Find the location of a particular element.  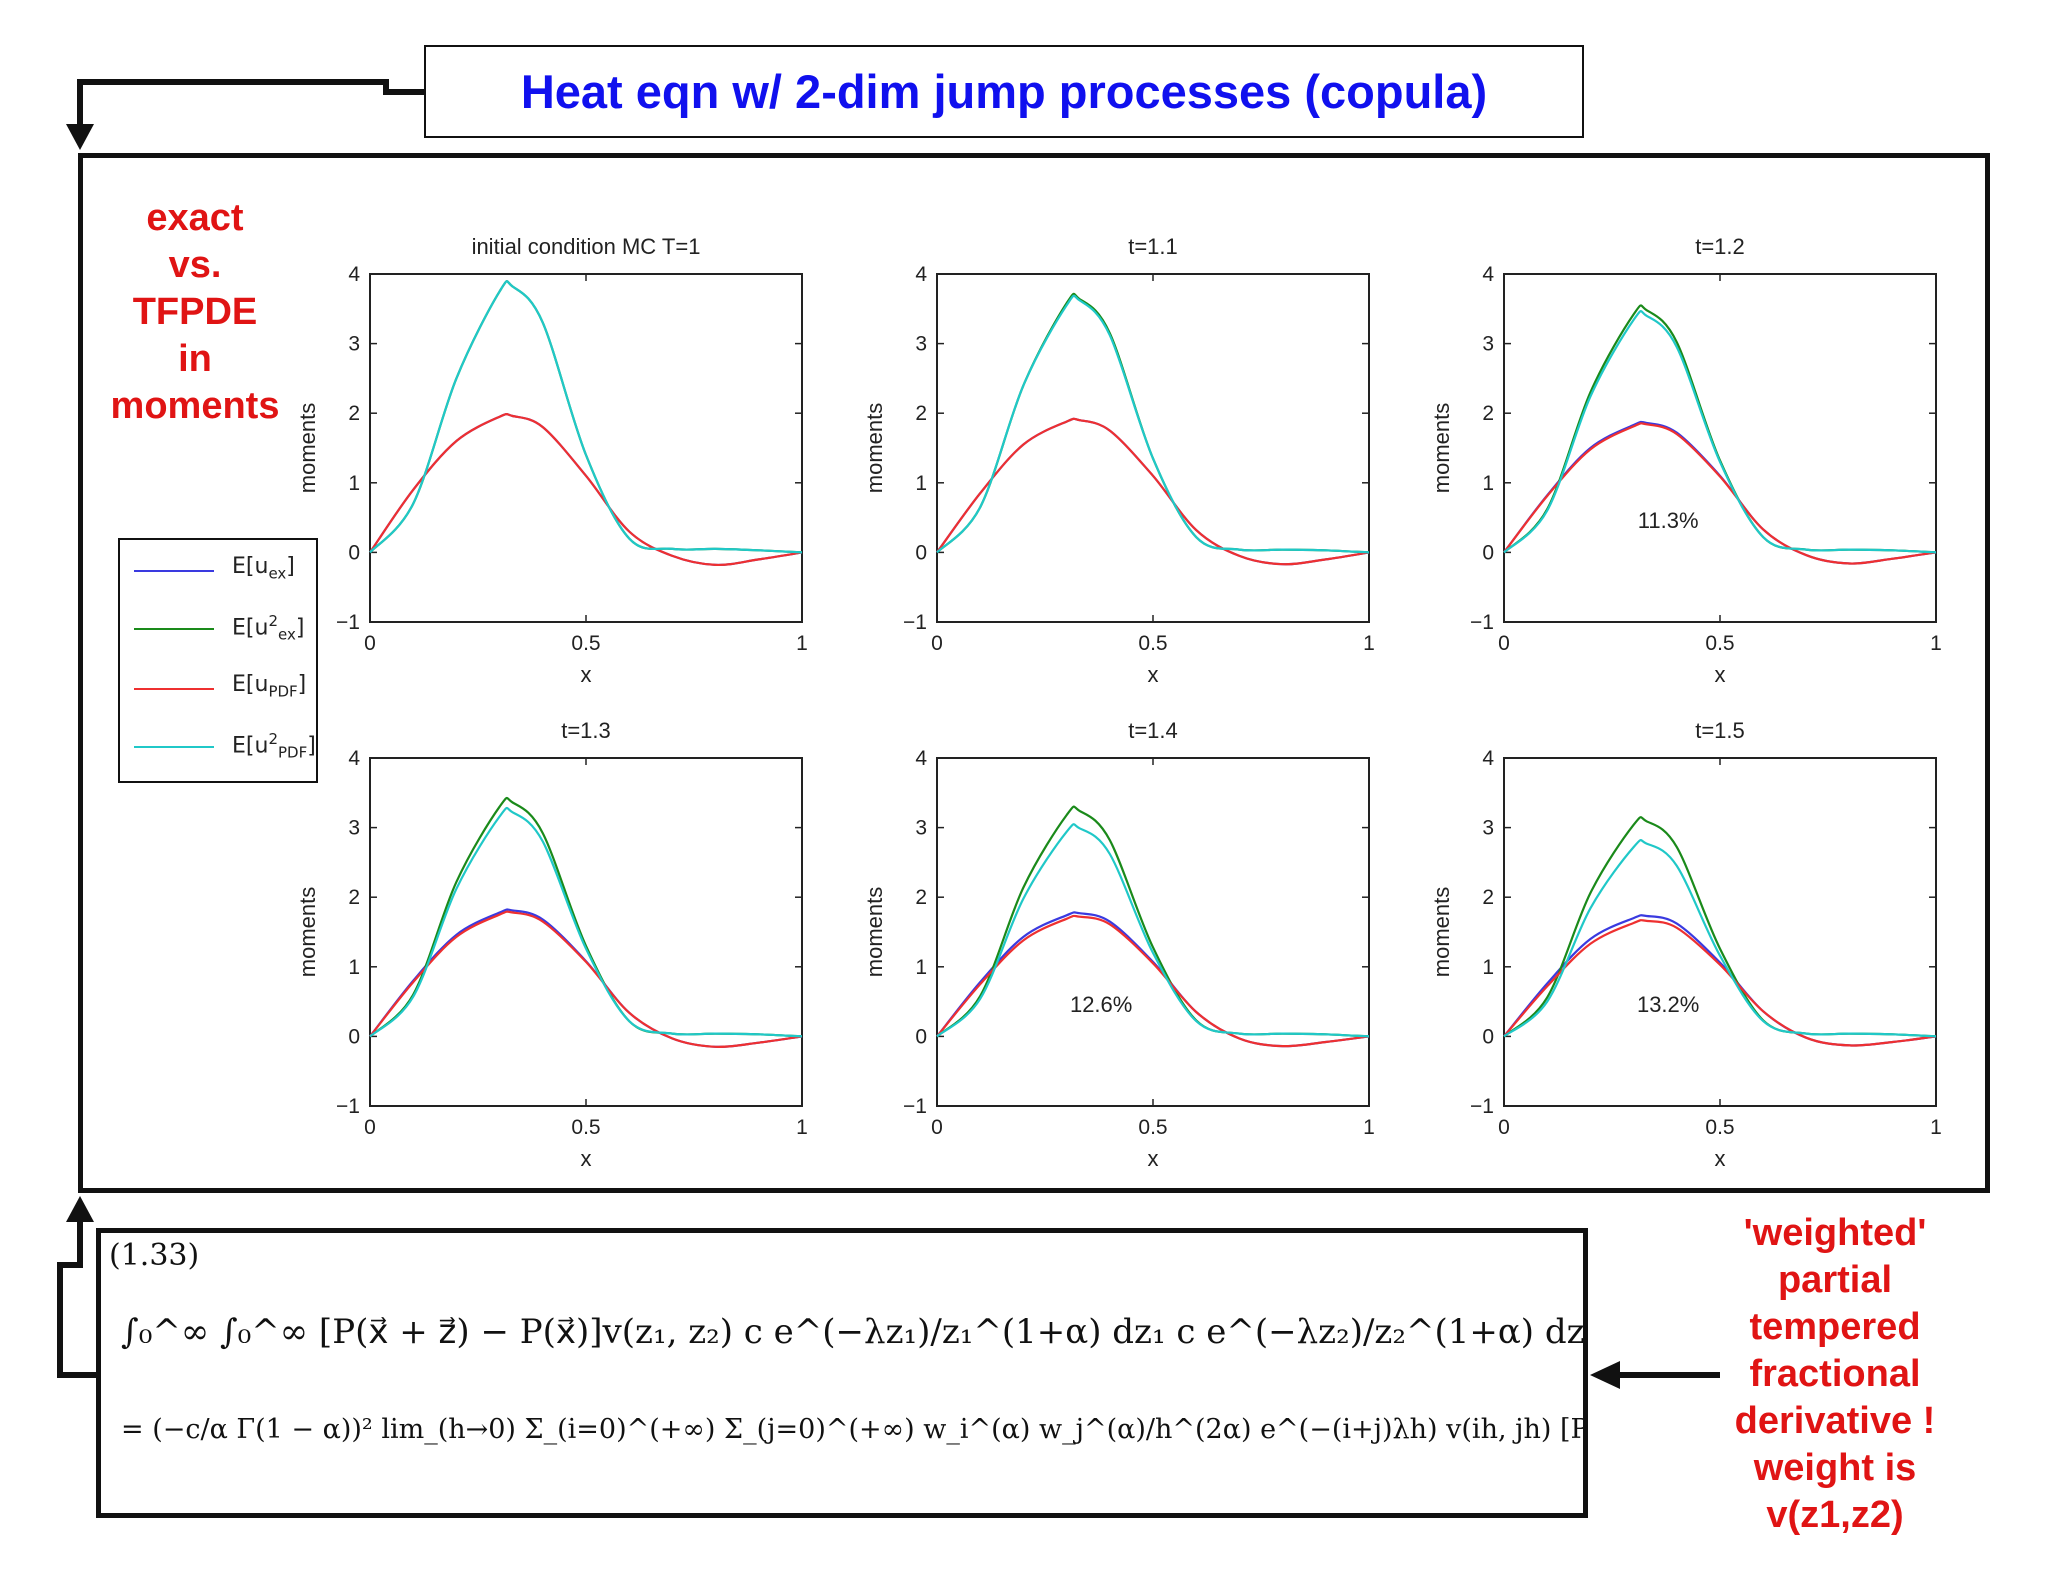

right-note-line: tempered is located at coordinates (1835, 1327).